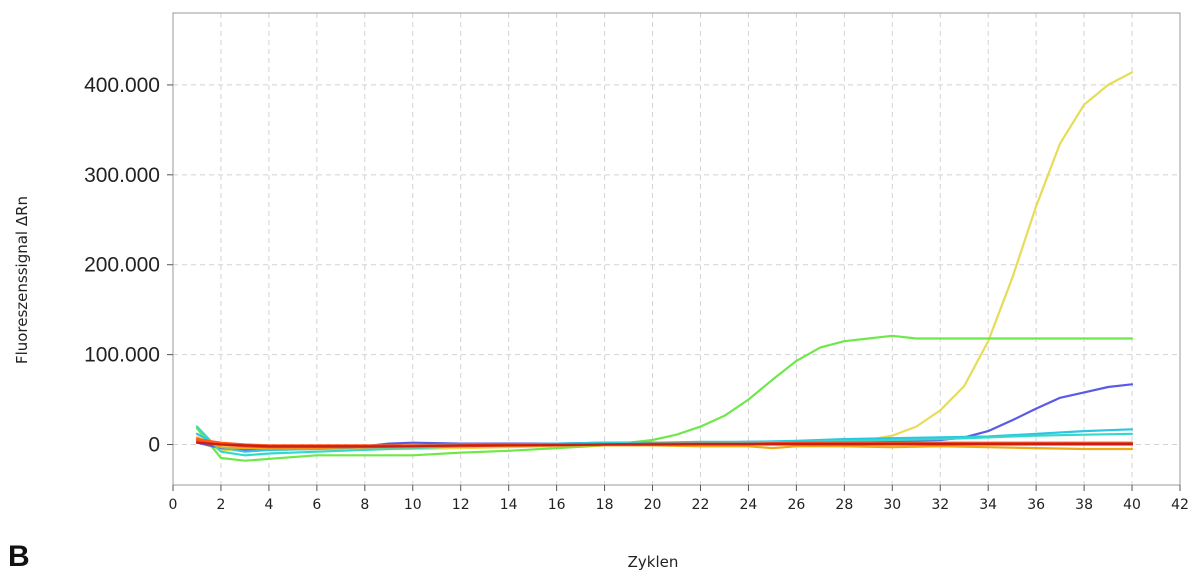 The height and width of the screenshot is (574, 1192). I want to click on x-tick-label: 20, so click(653, 505).